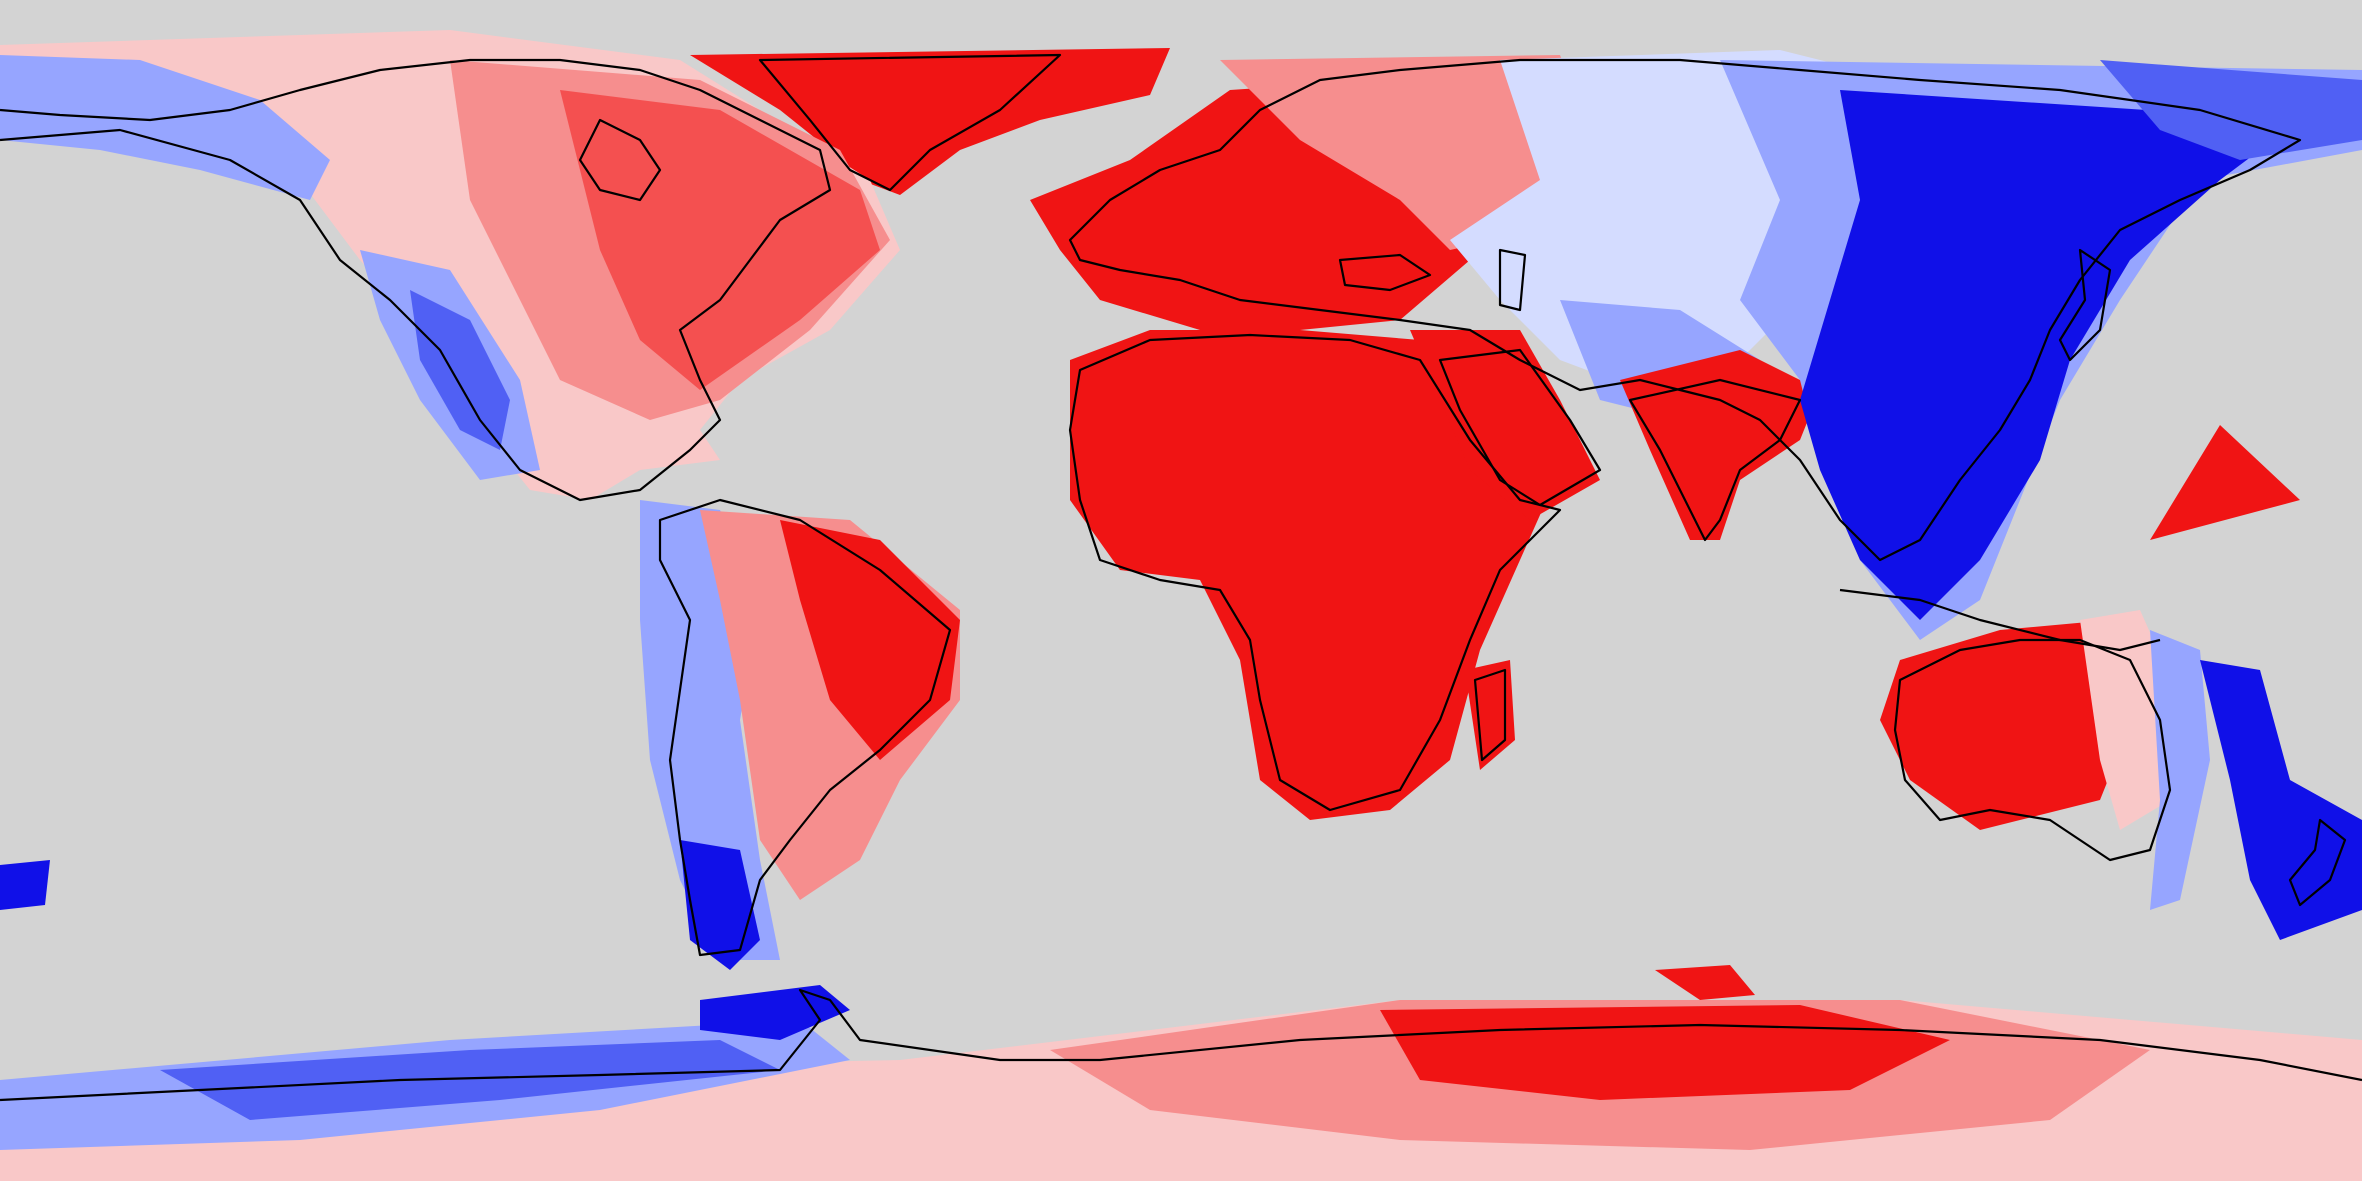 Image resolution: width=2362 pixels, height=1181 pixels. I want to click on region-arabia, so click(1505, 425).